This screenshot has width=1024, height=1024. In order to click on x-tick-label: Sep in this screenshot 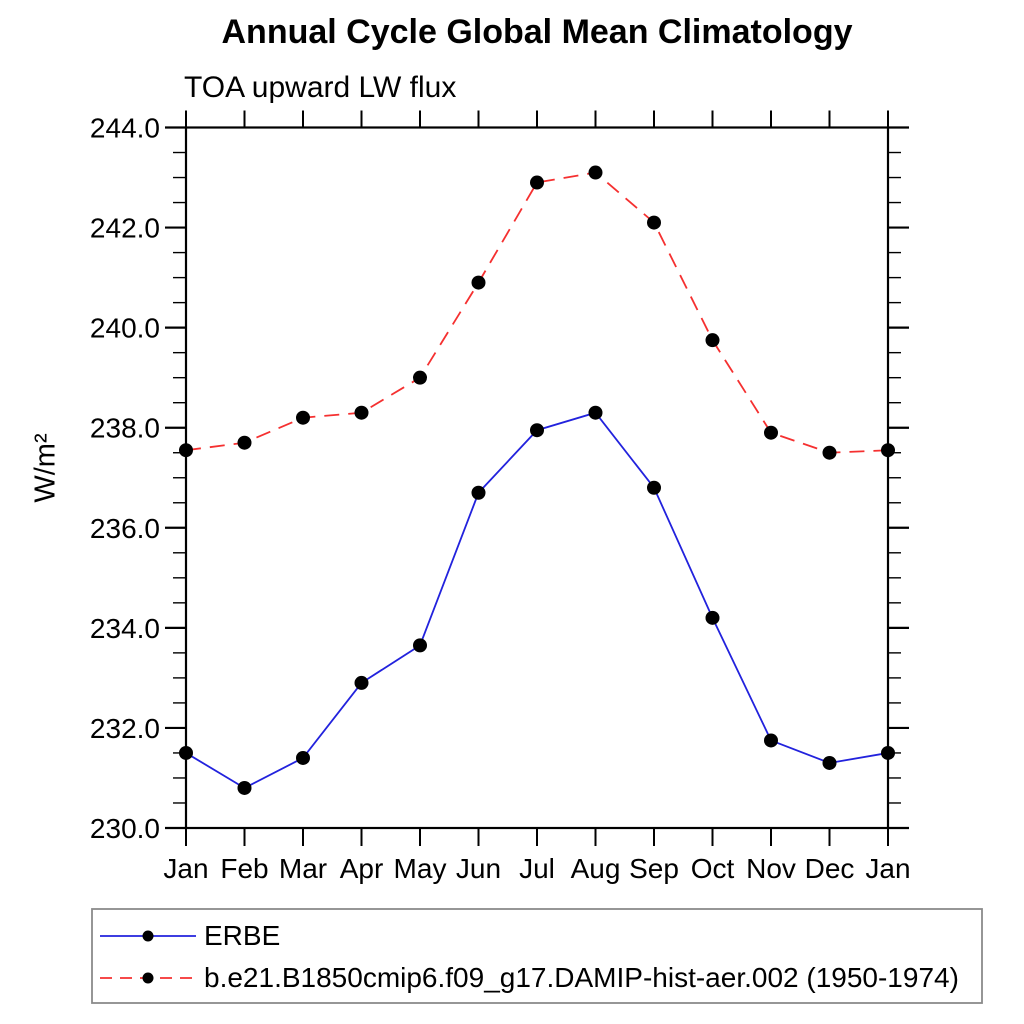, I will do `click(654, 868)`.